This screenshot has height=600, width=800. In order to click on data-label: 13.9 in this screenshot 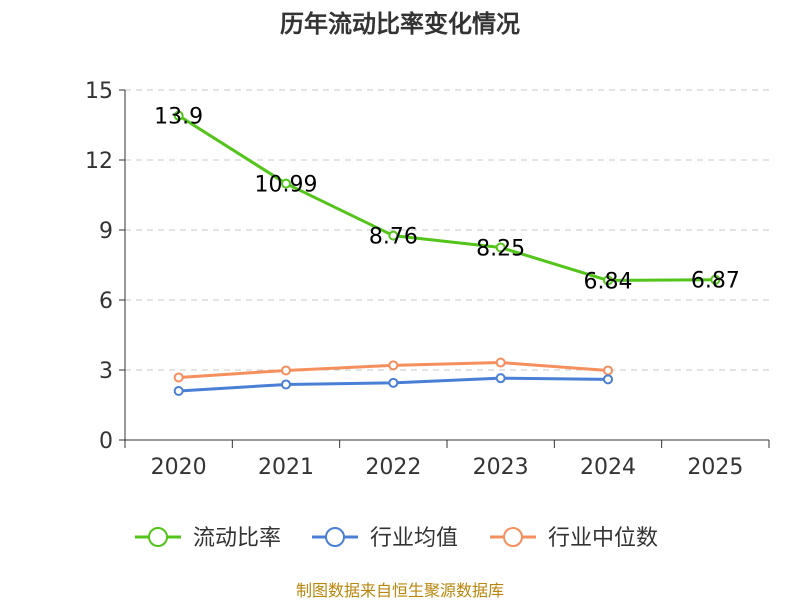, I will do `click(178, 117)`.